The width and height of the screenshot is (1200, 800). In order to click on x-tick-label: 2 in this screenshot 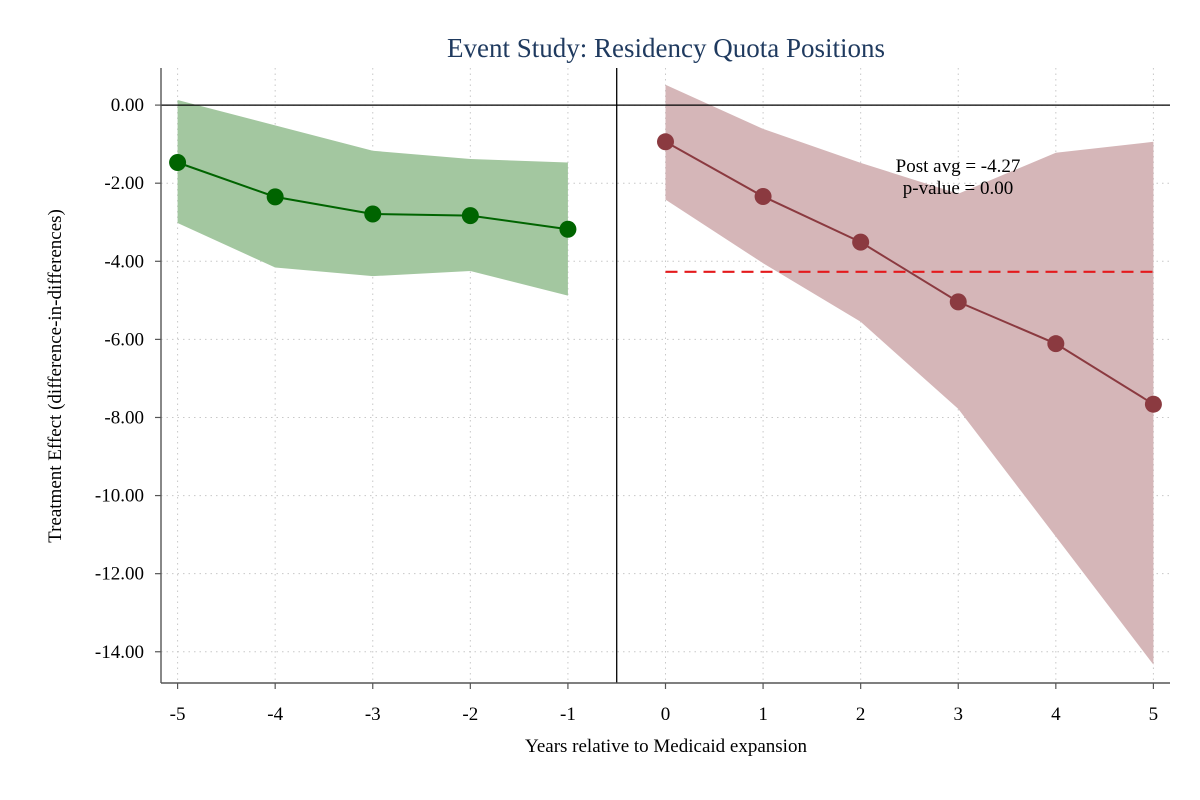, I will do `click(861, 714)`.